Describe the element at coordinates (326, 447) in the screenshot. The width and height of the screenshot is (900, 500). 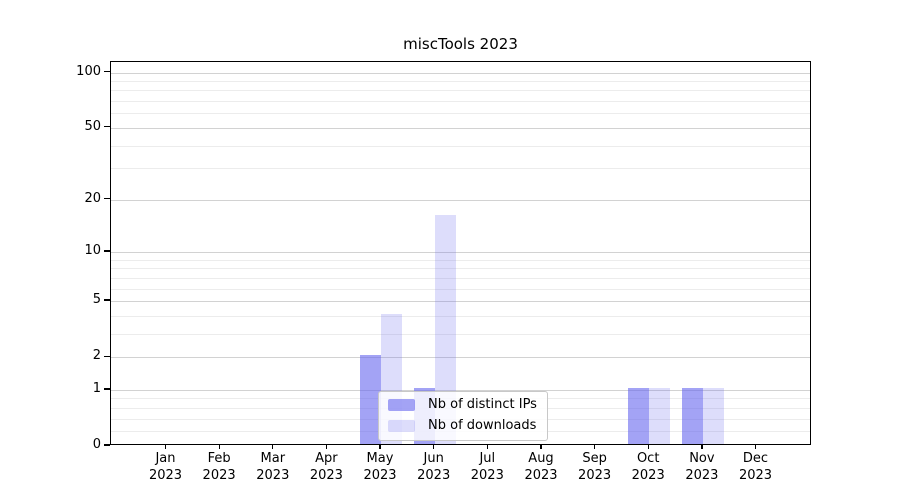
I see `x-tick-mark-apr` at that location.